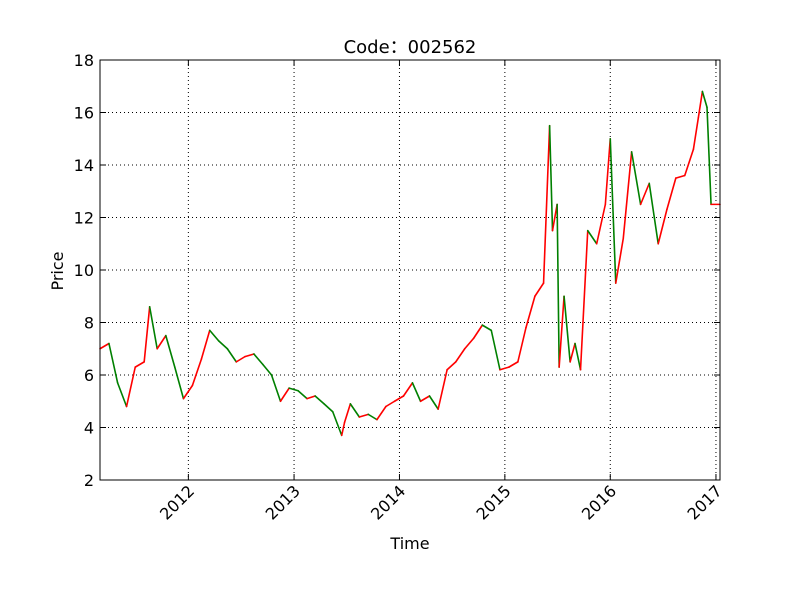 Image resolution: width=800 pixels, height=604 pixels. Describe the element at coordinates (89, 375) in the screenshot. I see `y-tick-label: 6` at that location.